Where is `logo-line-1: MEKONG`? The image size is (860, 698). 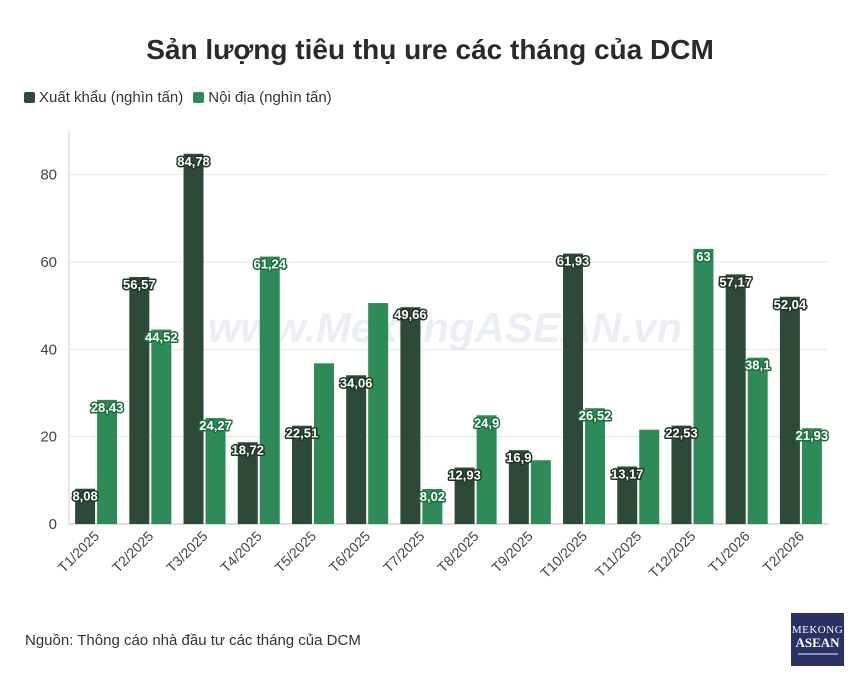 logo-line-1: MEKONG is located at coordinates (817, 630).